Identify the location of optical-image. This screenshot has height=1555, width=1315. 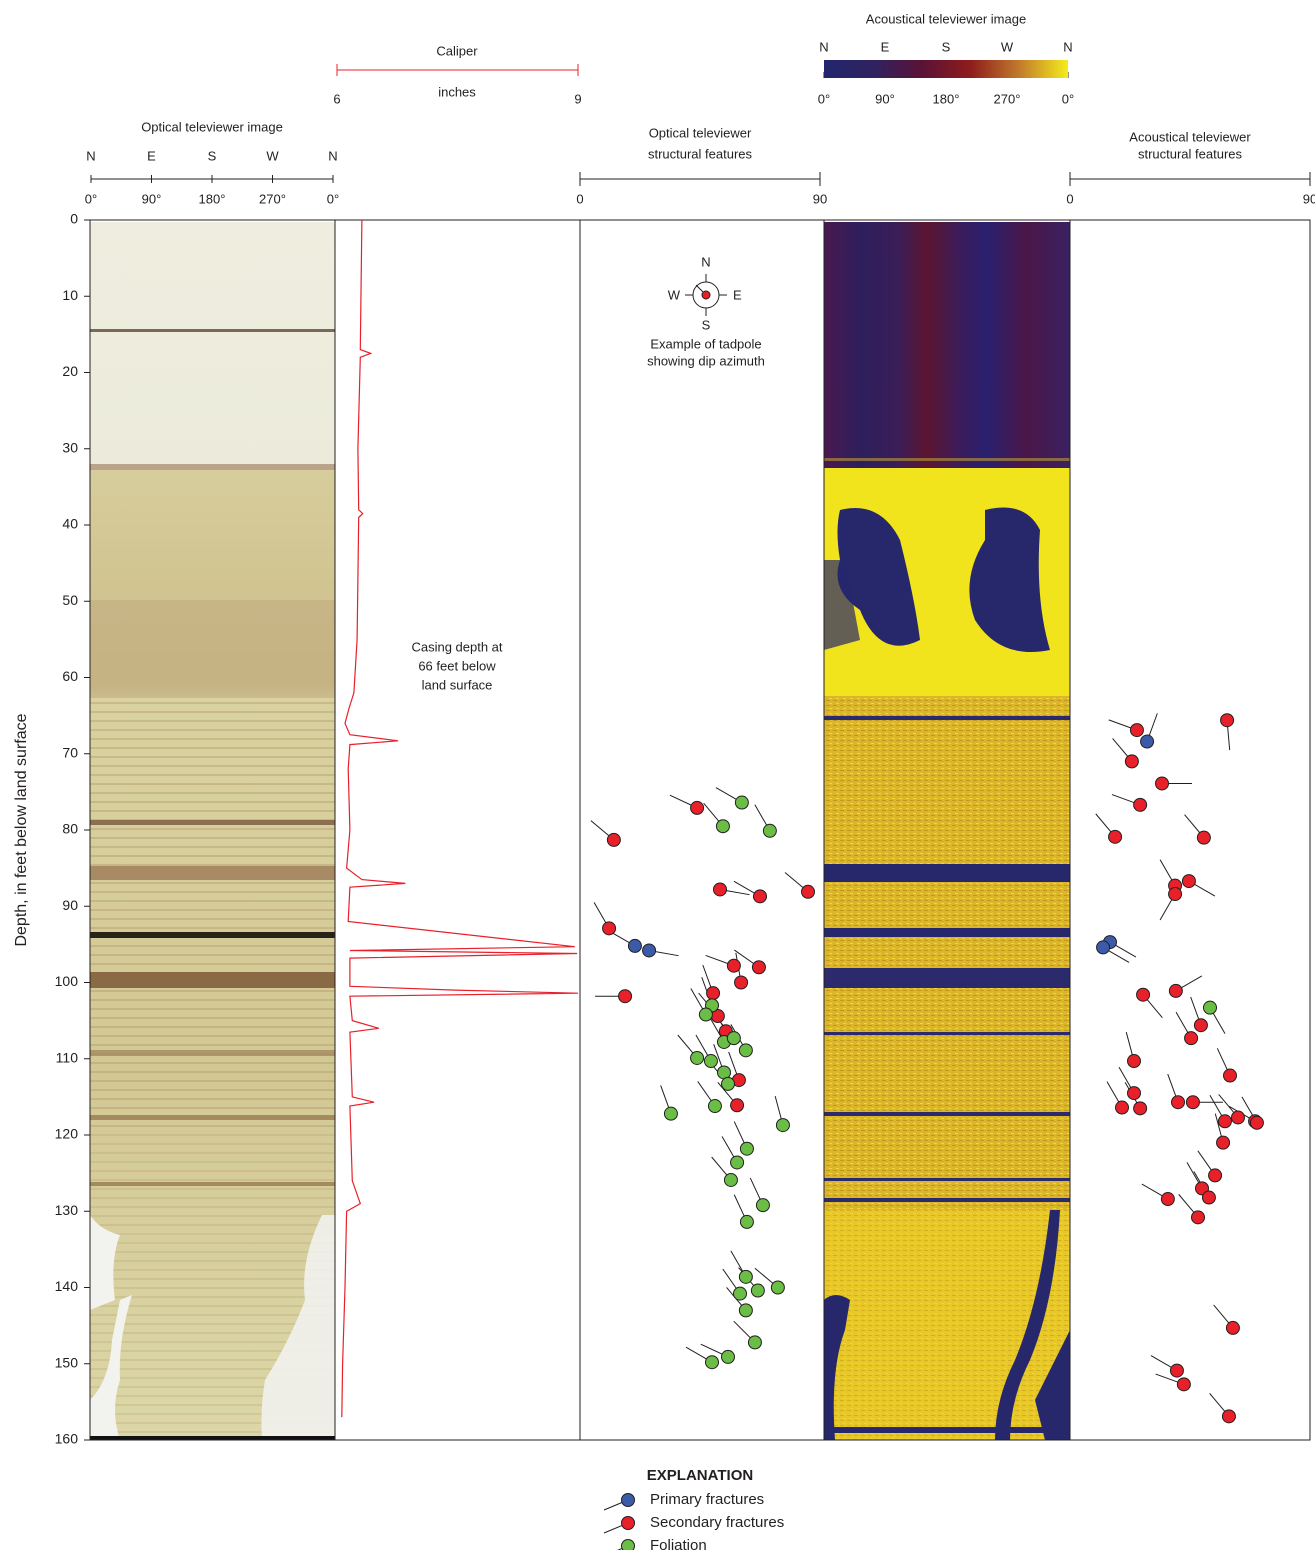
(212, 831).